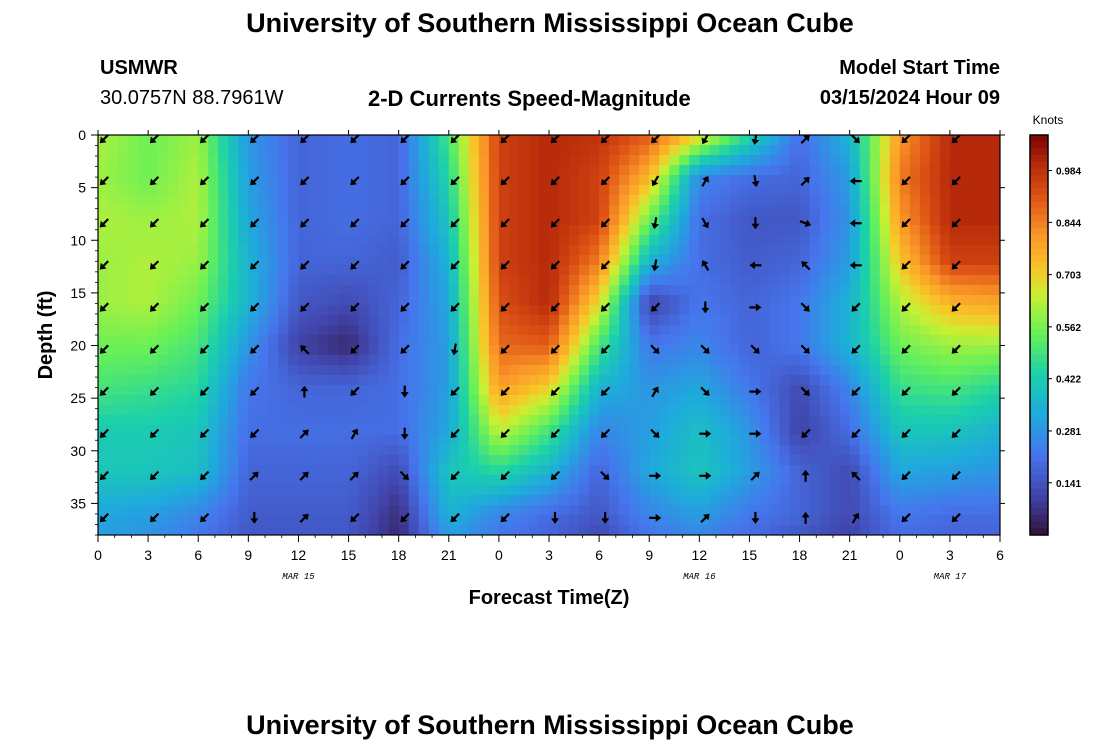  What do you see at coordinates (82, 135) in the screenshot?
I see `y-tick-label: 0` at bounding box center [82, 135].